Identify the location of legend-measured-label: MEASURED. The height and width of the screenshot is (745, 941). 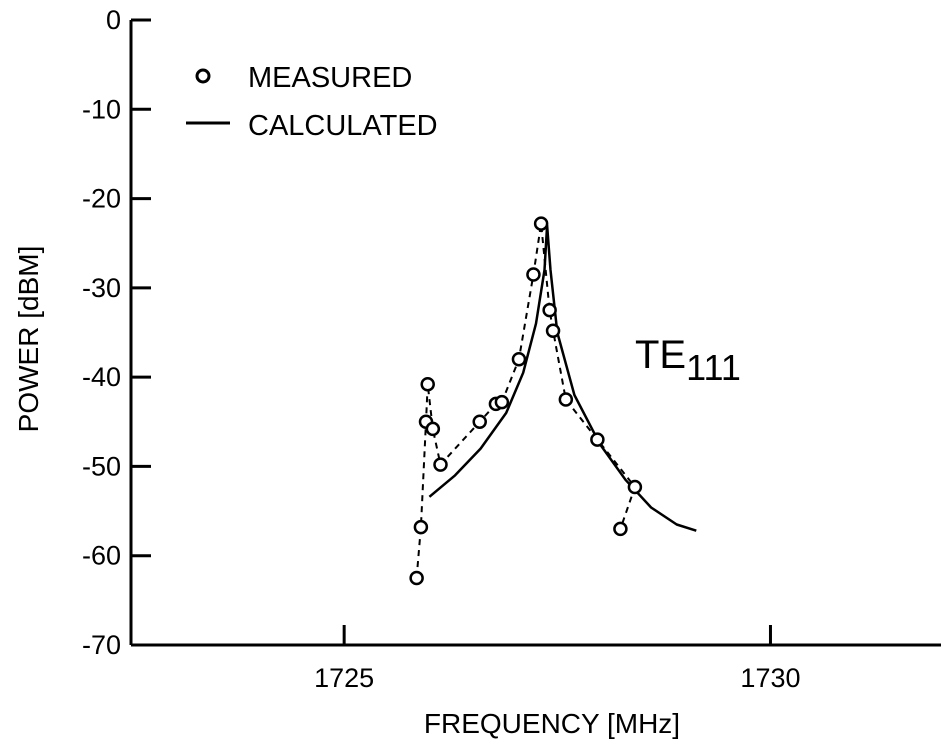
(330, 78).